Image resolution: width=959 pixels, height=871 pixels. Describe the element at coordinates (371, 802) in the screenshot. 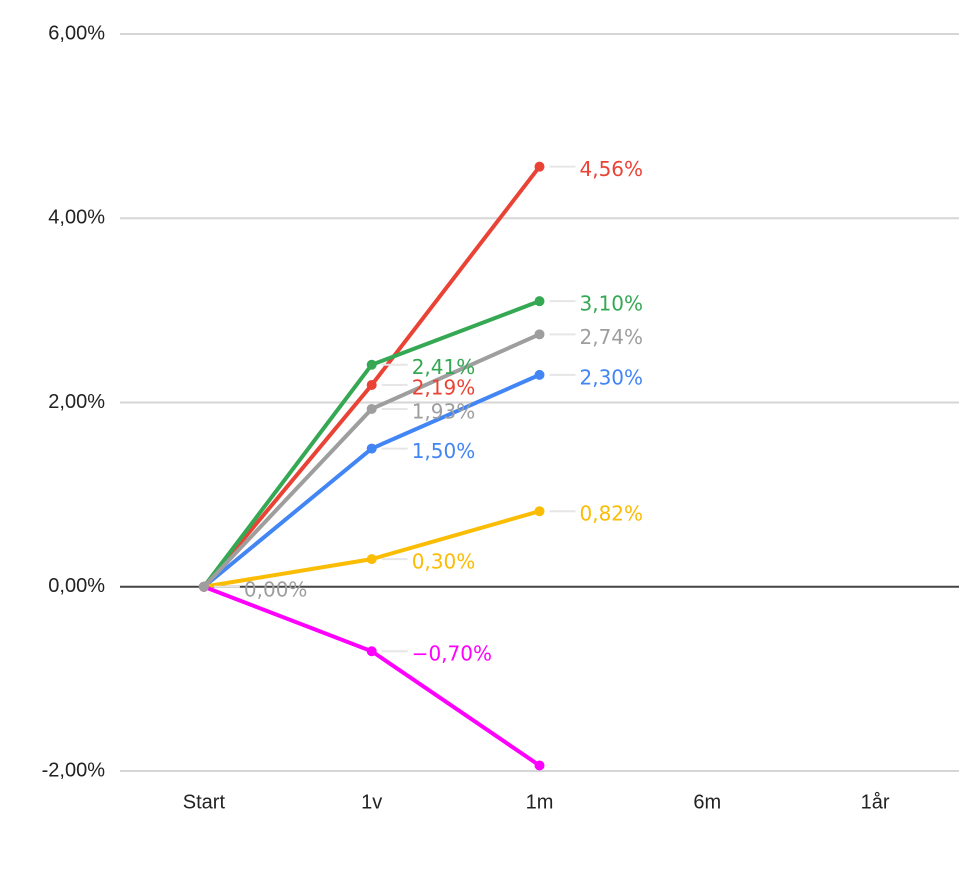

I see `x-tick-label: 1v` at that location.